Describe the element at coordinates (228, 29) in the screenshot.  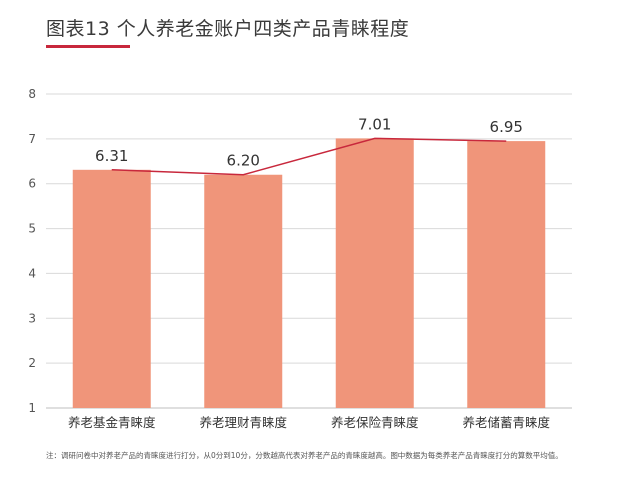
I see `chart-title: 图表13 个人养老金账户四类产品青睐程度` at that location.